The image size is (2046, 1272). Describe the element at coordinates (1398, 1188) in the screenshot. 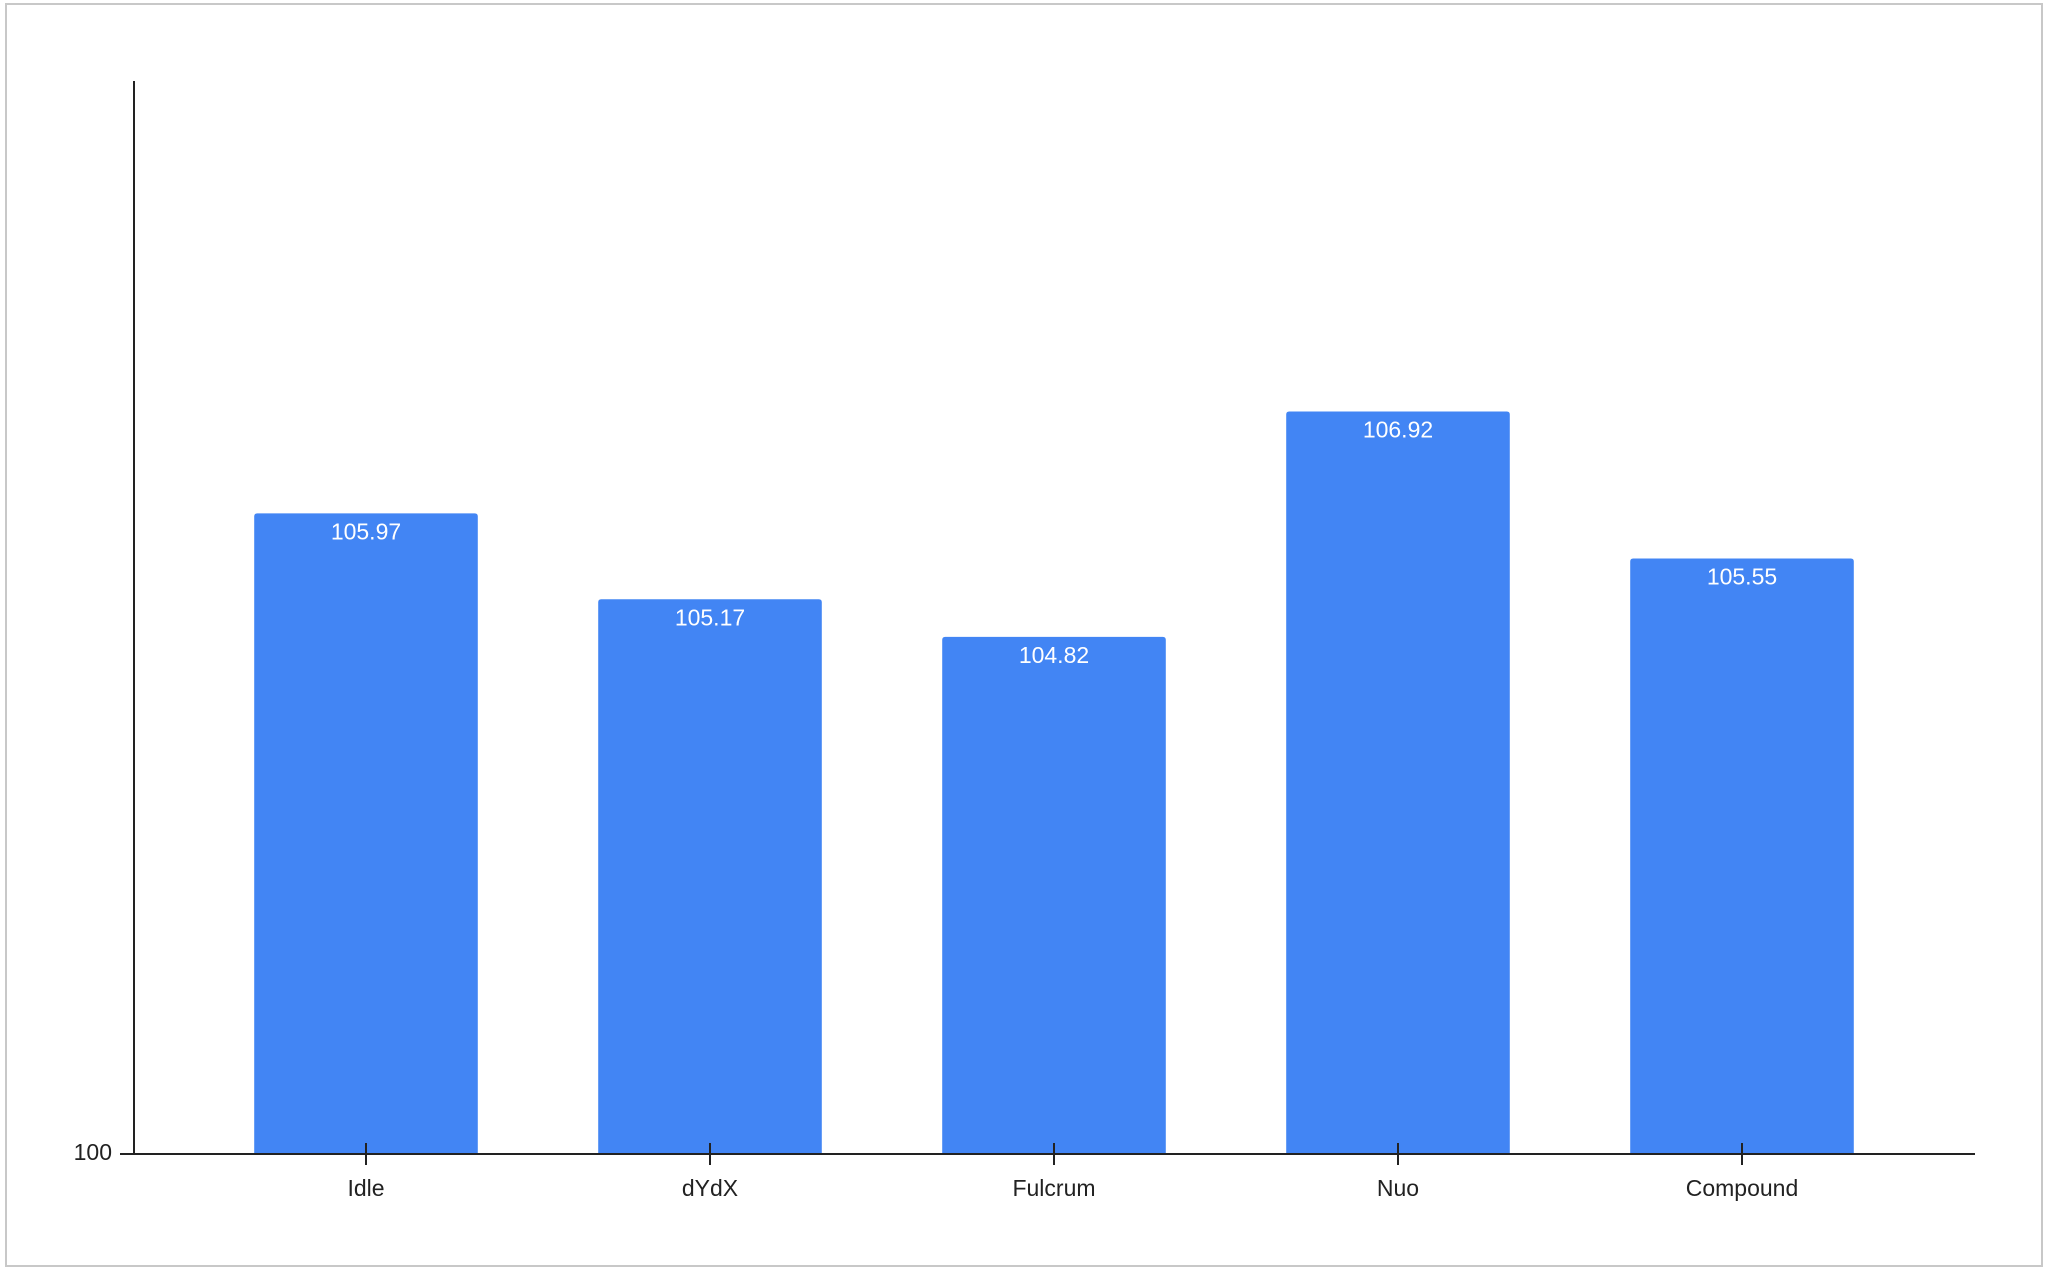

I see `x-tick-label: Nuo` at that location.